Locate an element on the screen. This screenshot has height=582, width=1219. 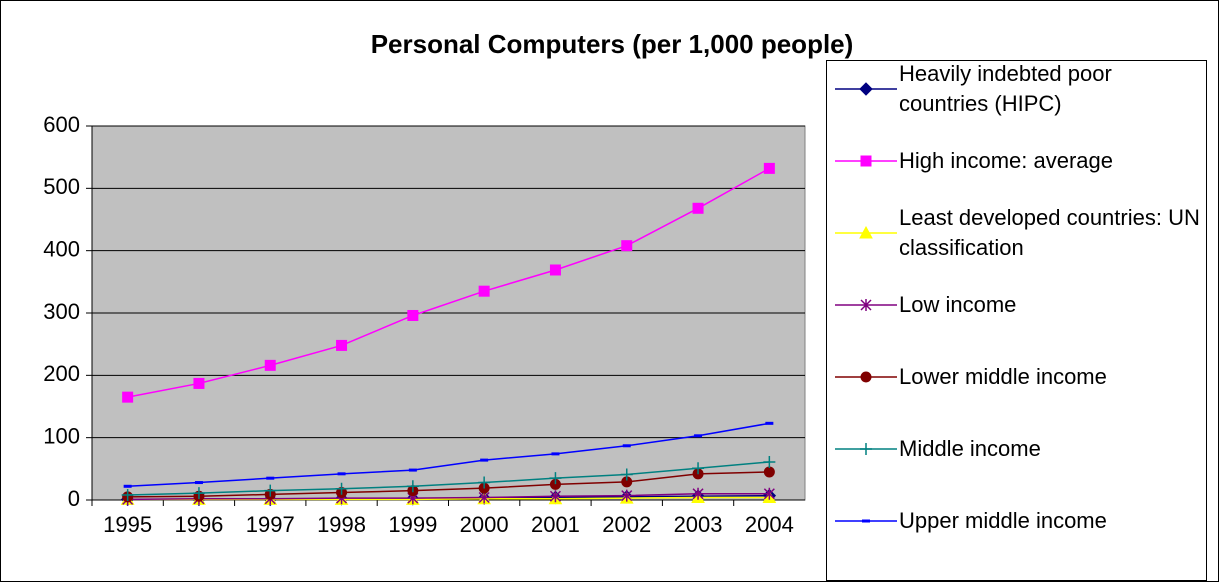
x-tick-label: 1998 is located at coordinates (341, 524).